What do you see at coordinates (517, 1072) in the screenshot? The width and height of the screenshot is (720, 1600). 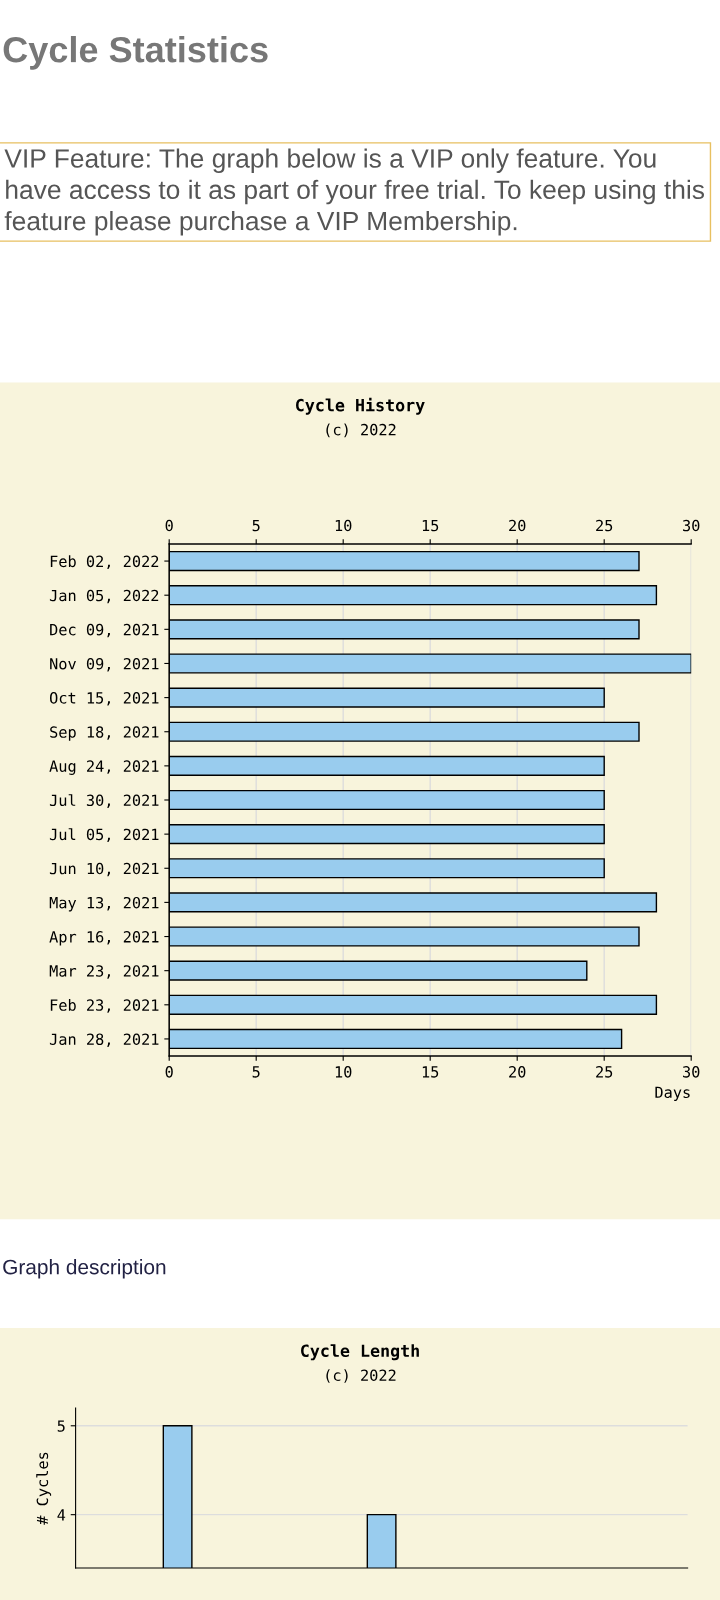 I see `x-tick-label: 20` at bounding box center [517, 1072].